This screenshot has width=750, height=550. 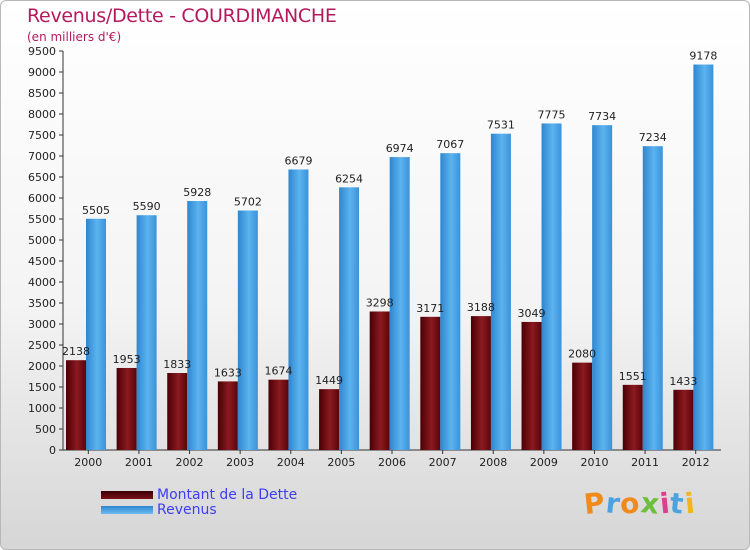 What do you see at coordinates (595, 503) in the screenshot?
I see `logo-letter: P` at bounding box center [595, 503].